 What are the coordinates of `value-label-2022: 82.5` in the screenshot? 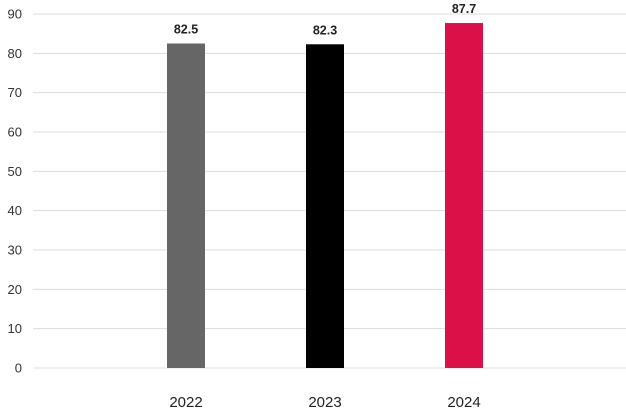 It's located at (186, 30).